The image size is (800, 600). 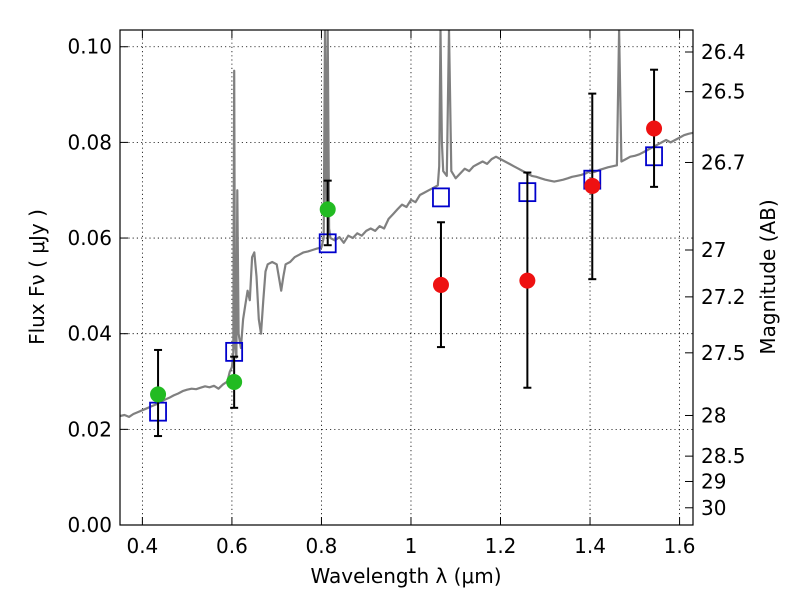 I want to click on x-tick-label: 1.6, so click(x=680, y=546).